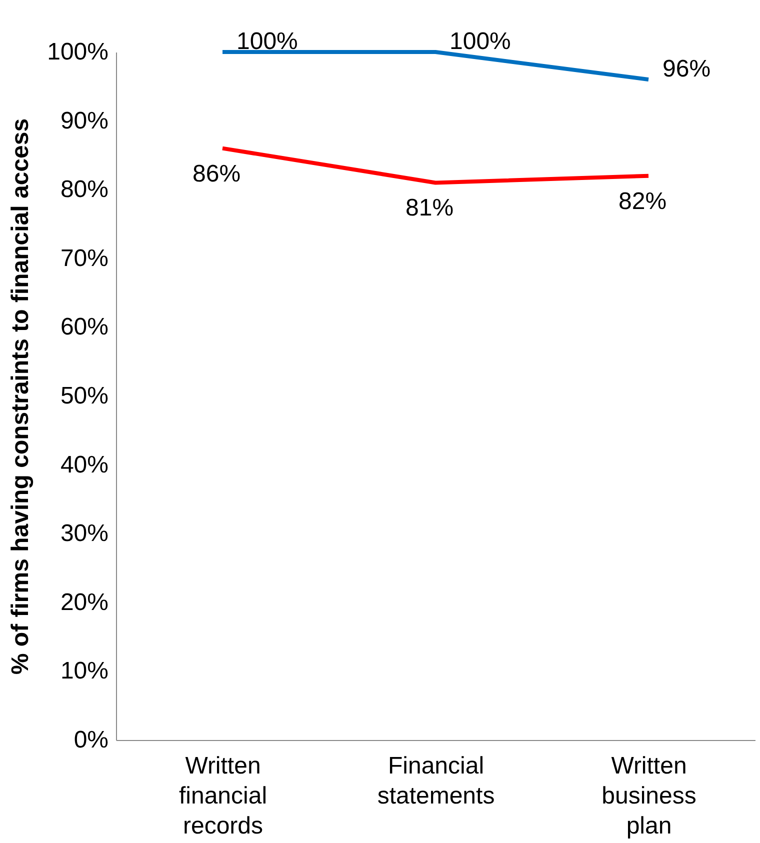  Describe the element at coordinates (84, 258) in the screenshot. I see `y-tick-label: 70%` at that location.